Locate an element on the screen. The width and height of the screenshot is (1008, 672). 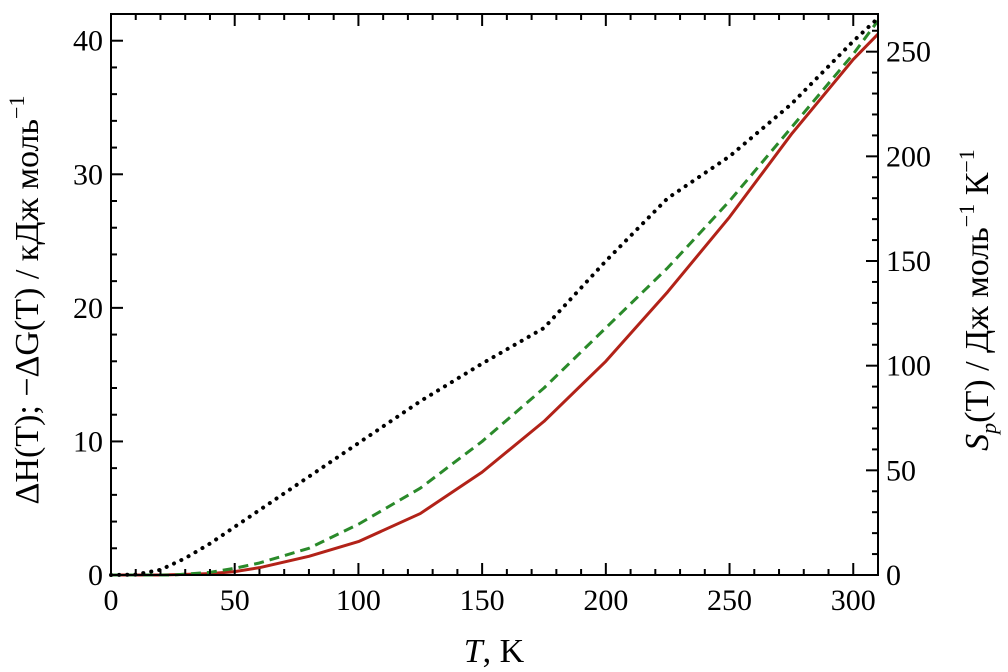
x-axis-label-unit: , K is located at coordinates (504, 651).